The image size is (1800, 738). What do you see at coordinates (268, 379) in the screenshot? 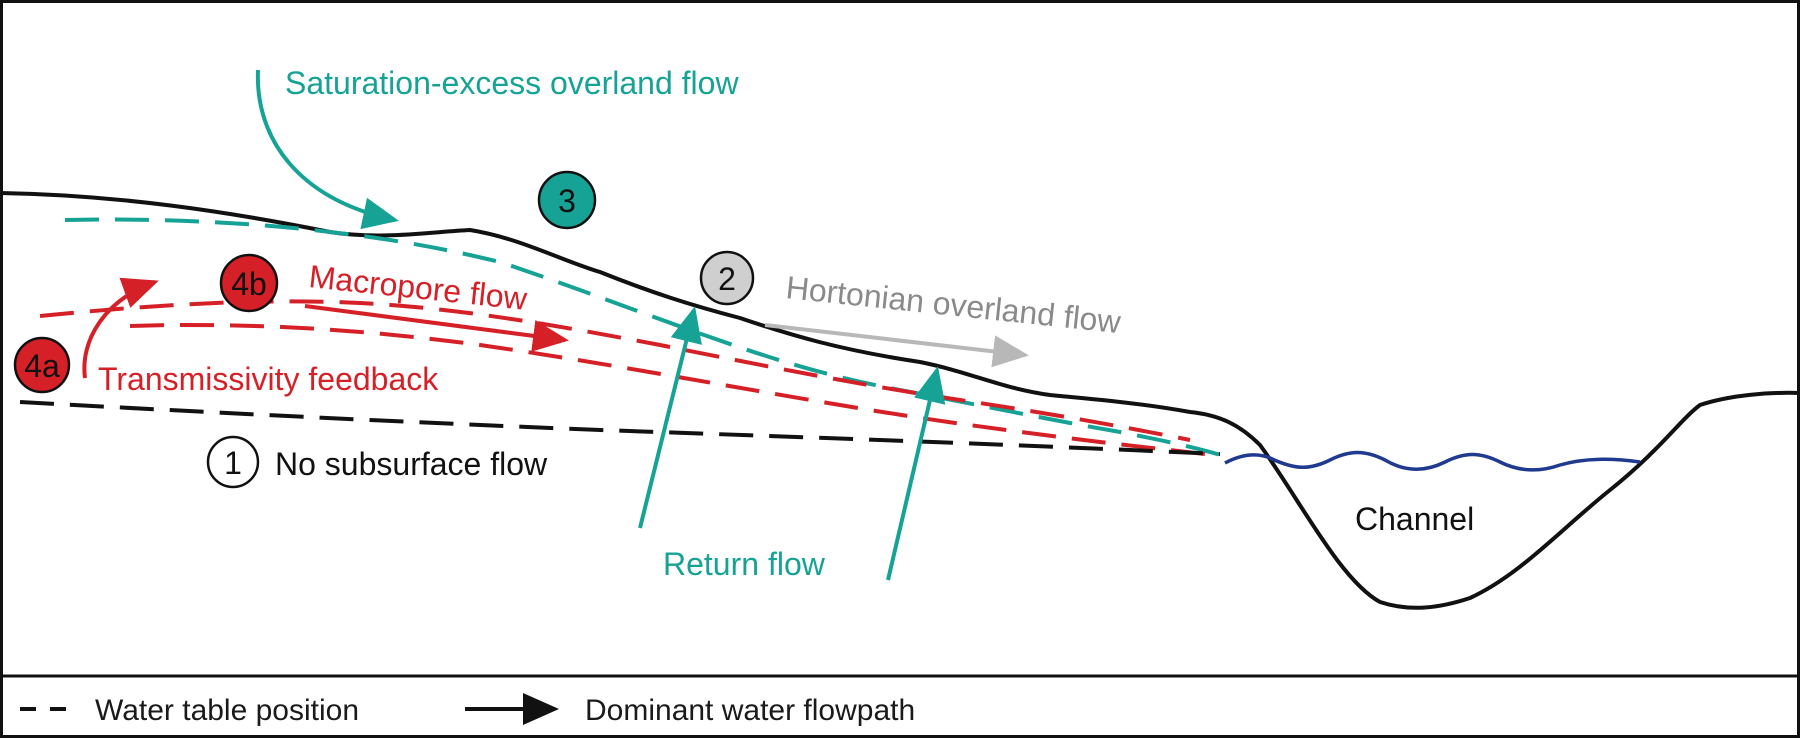
I see `transmissivity-label: Transmissivity feedback` at bounding box center [268, 379].